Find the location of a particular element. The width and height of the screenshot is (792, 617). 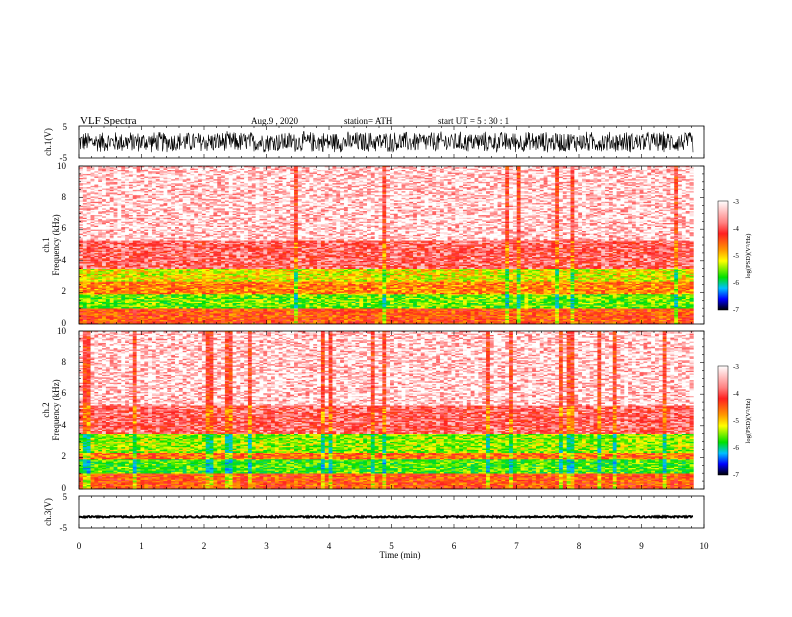

station-label: station= ATH is located at coordinates (368, 121).